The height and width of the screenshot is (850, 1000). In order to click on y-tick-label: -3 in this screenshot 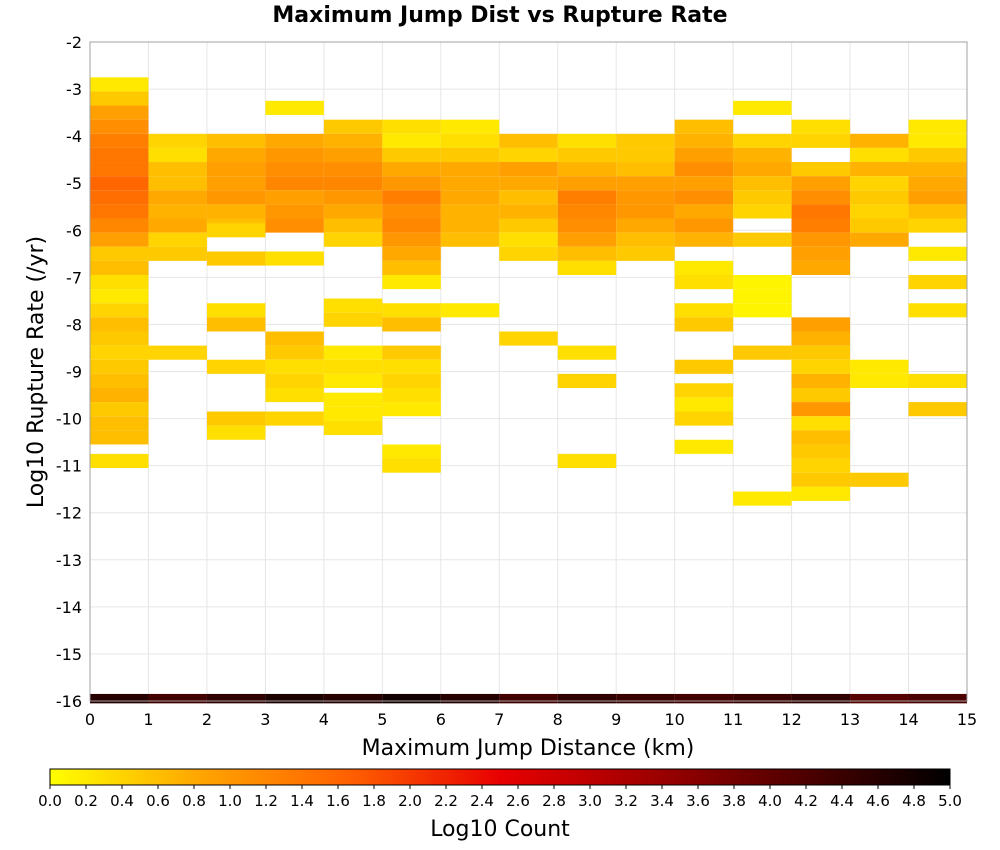, I will do `click(74, 89)`.